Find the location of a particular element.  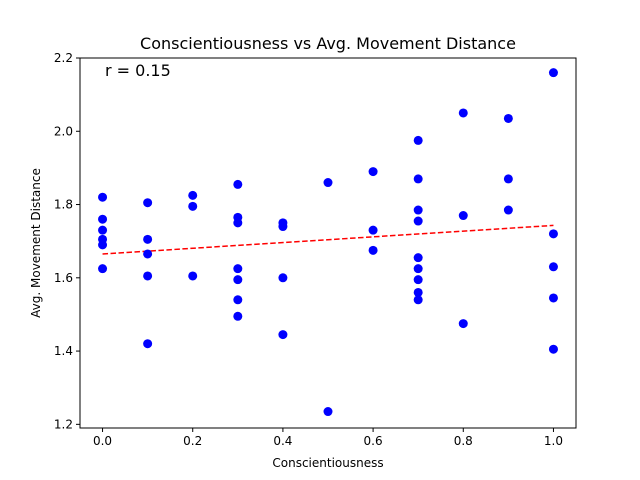

trendline is located at coordinates (328, 239).